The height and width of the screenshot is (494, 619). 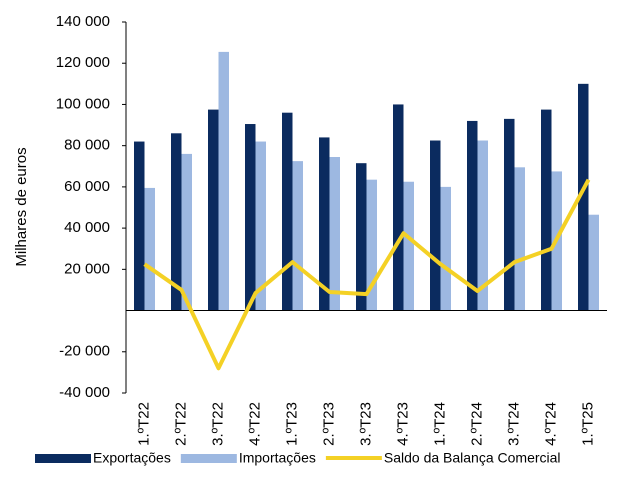 I want to click on x-tick-label: 2.ºT23, so click(x=328, y=424).